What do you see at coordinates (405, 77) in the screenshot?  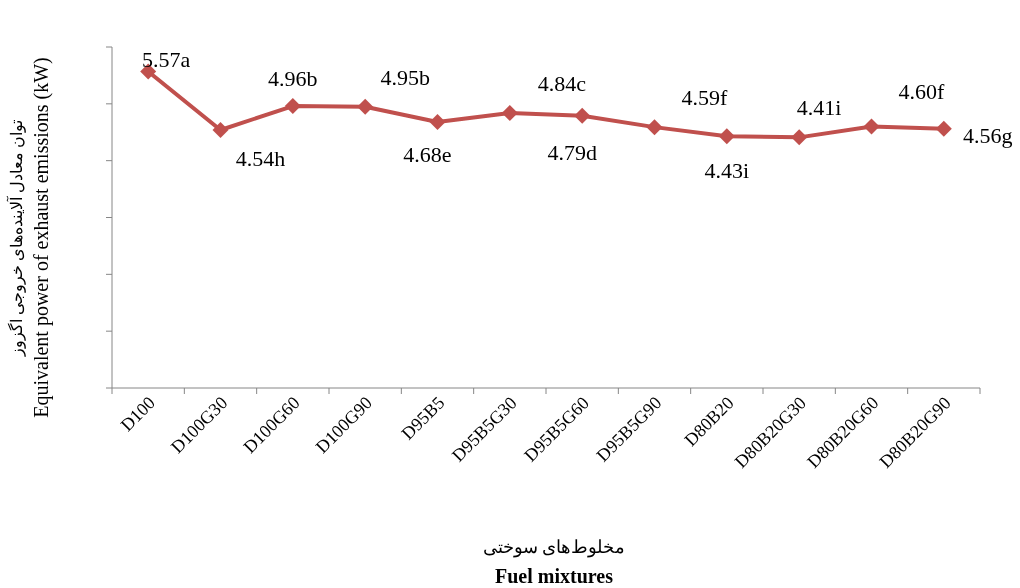 I see `data-label: 4.95b` at bounding box center [405, 77].